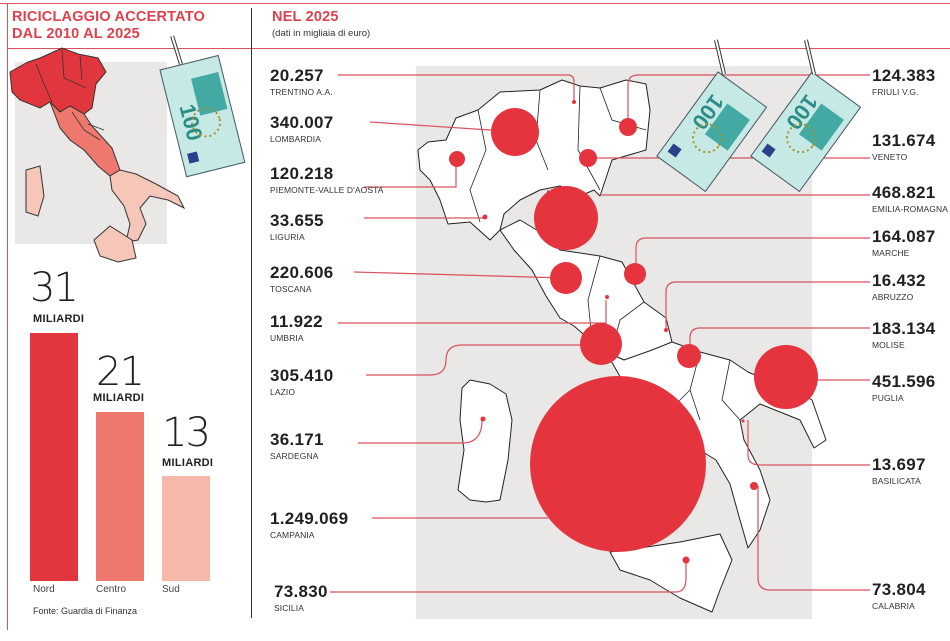 This screenshot has height=641, width=950. I want to click on source-note: Fonte: Guardia di Finanza, so click(85, 611).